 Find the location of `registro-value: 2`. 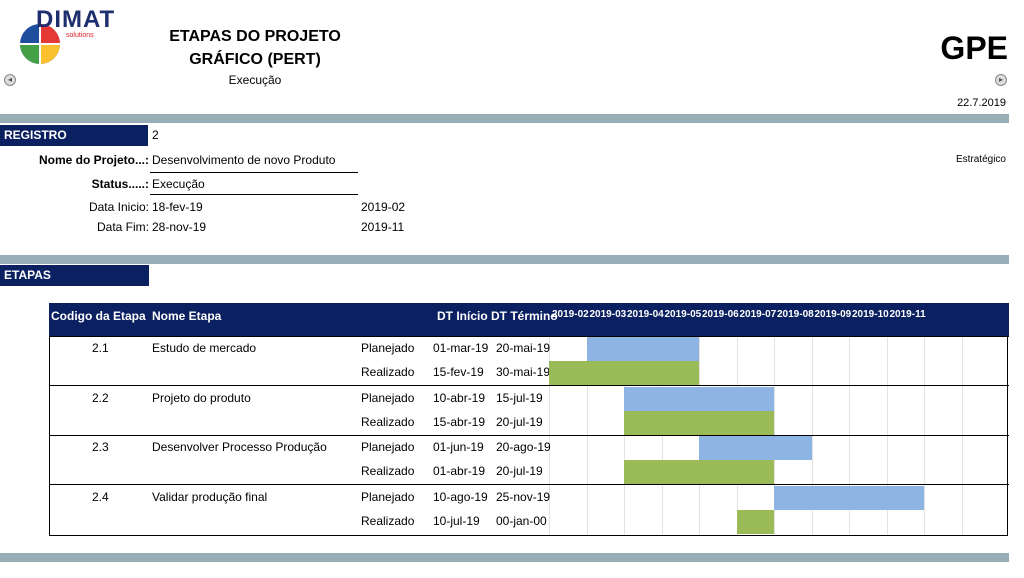

registro-value: 2 is located at coordinates (155, 135).